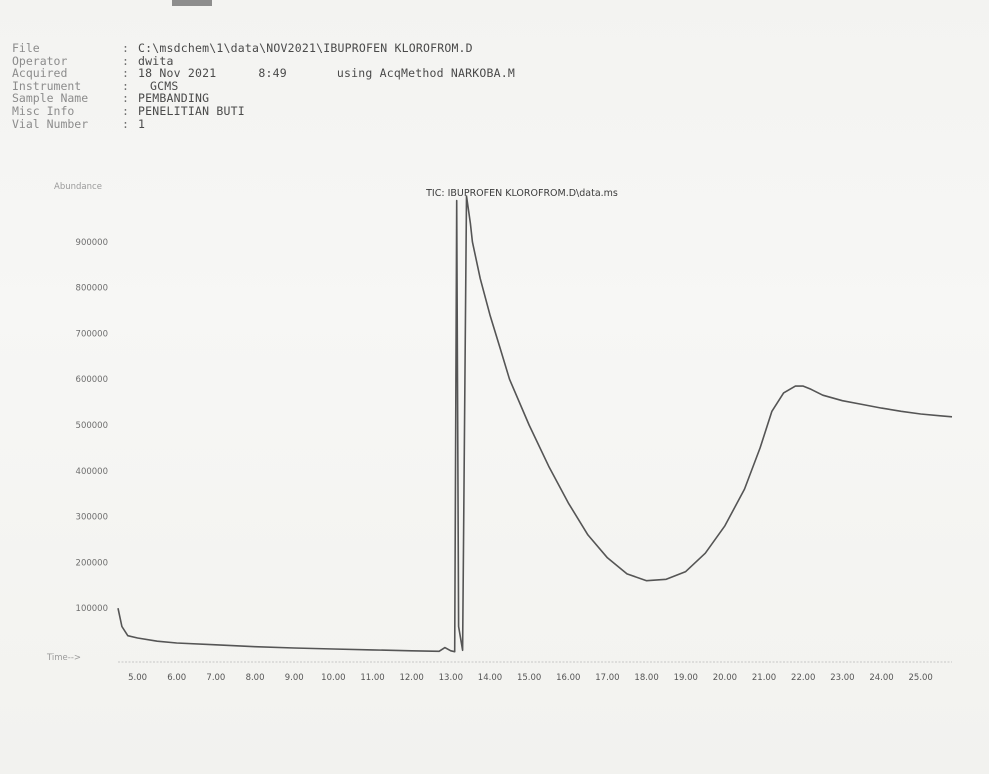 Image resolution: width=989 pixels, height=774 pixels. What do you see at coordinates (333, 678) in the screenshot?
I see `x-tick-label: 10.00` at bounding box center [333, 678].